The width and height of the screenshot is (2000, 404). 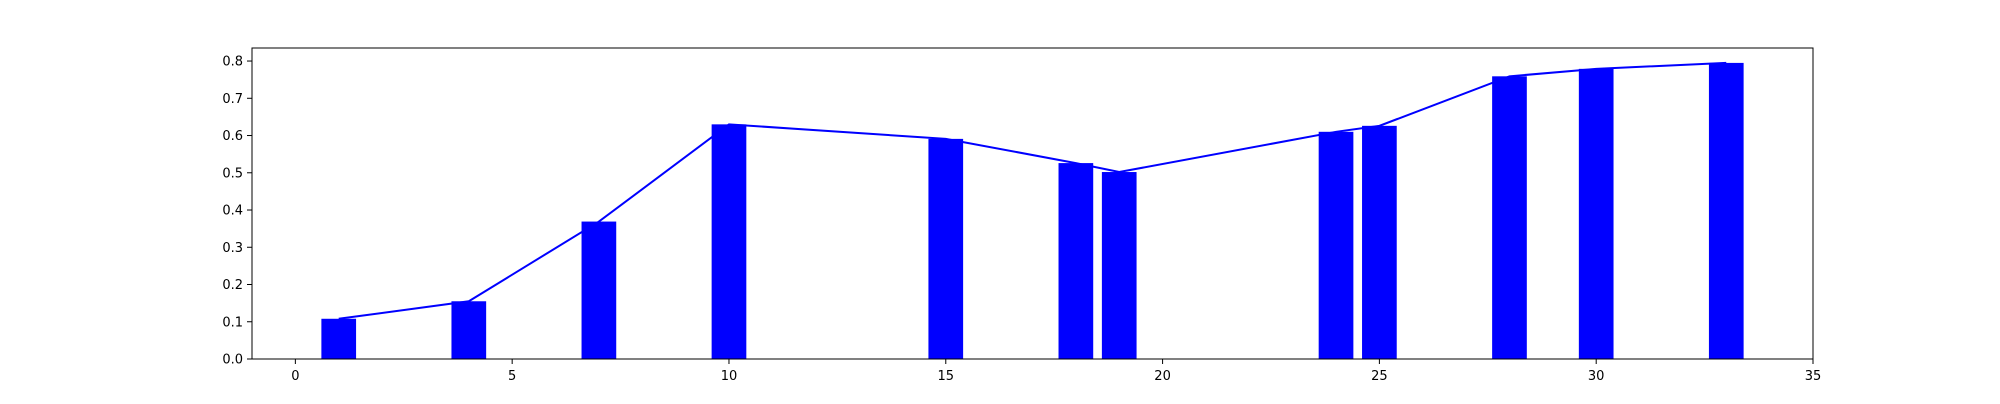 I want to click on x-tick-label-7: 35, so click(x=1813, y=376).